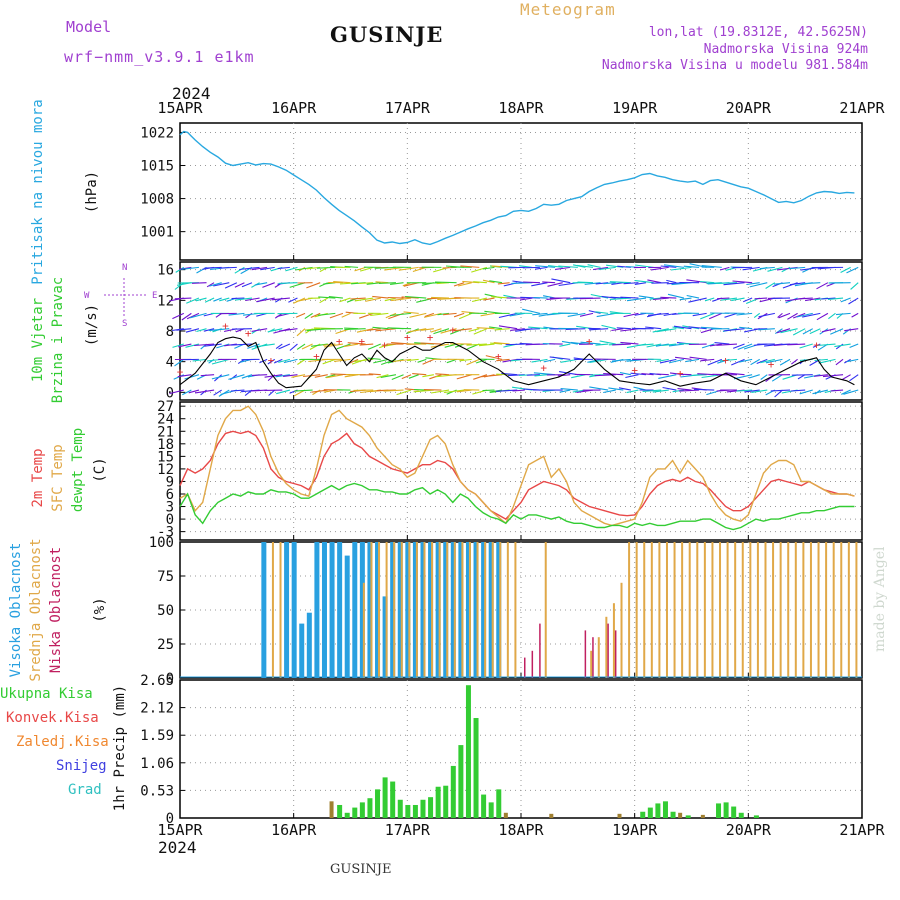  Describe the element at coordinates (120, 296) in the screenshot. I see `wind-direction-legend: N E S W` at that location.